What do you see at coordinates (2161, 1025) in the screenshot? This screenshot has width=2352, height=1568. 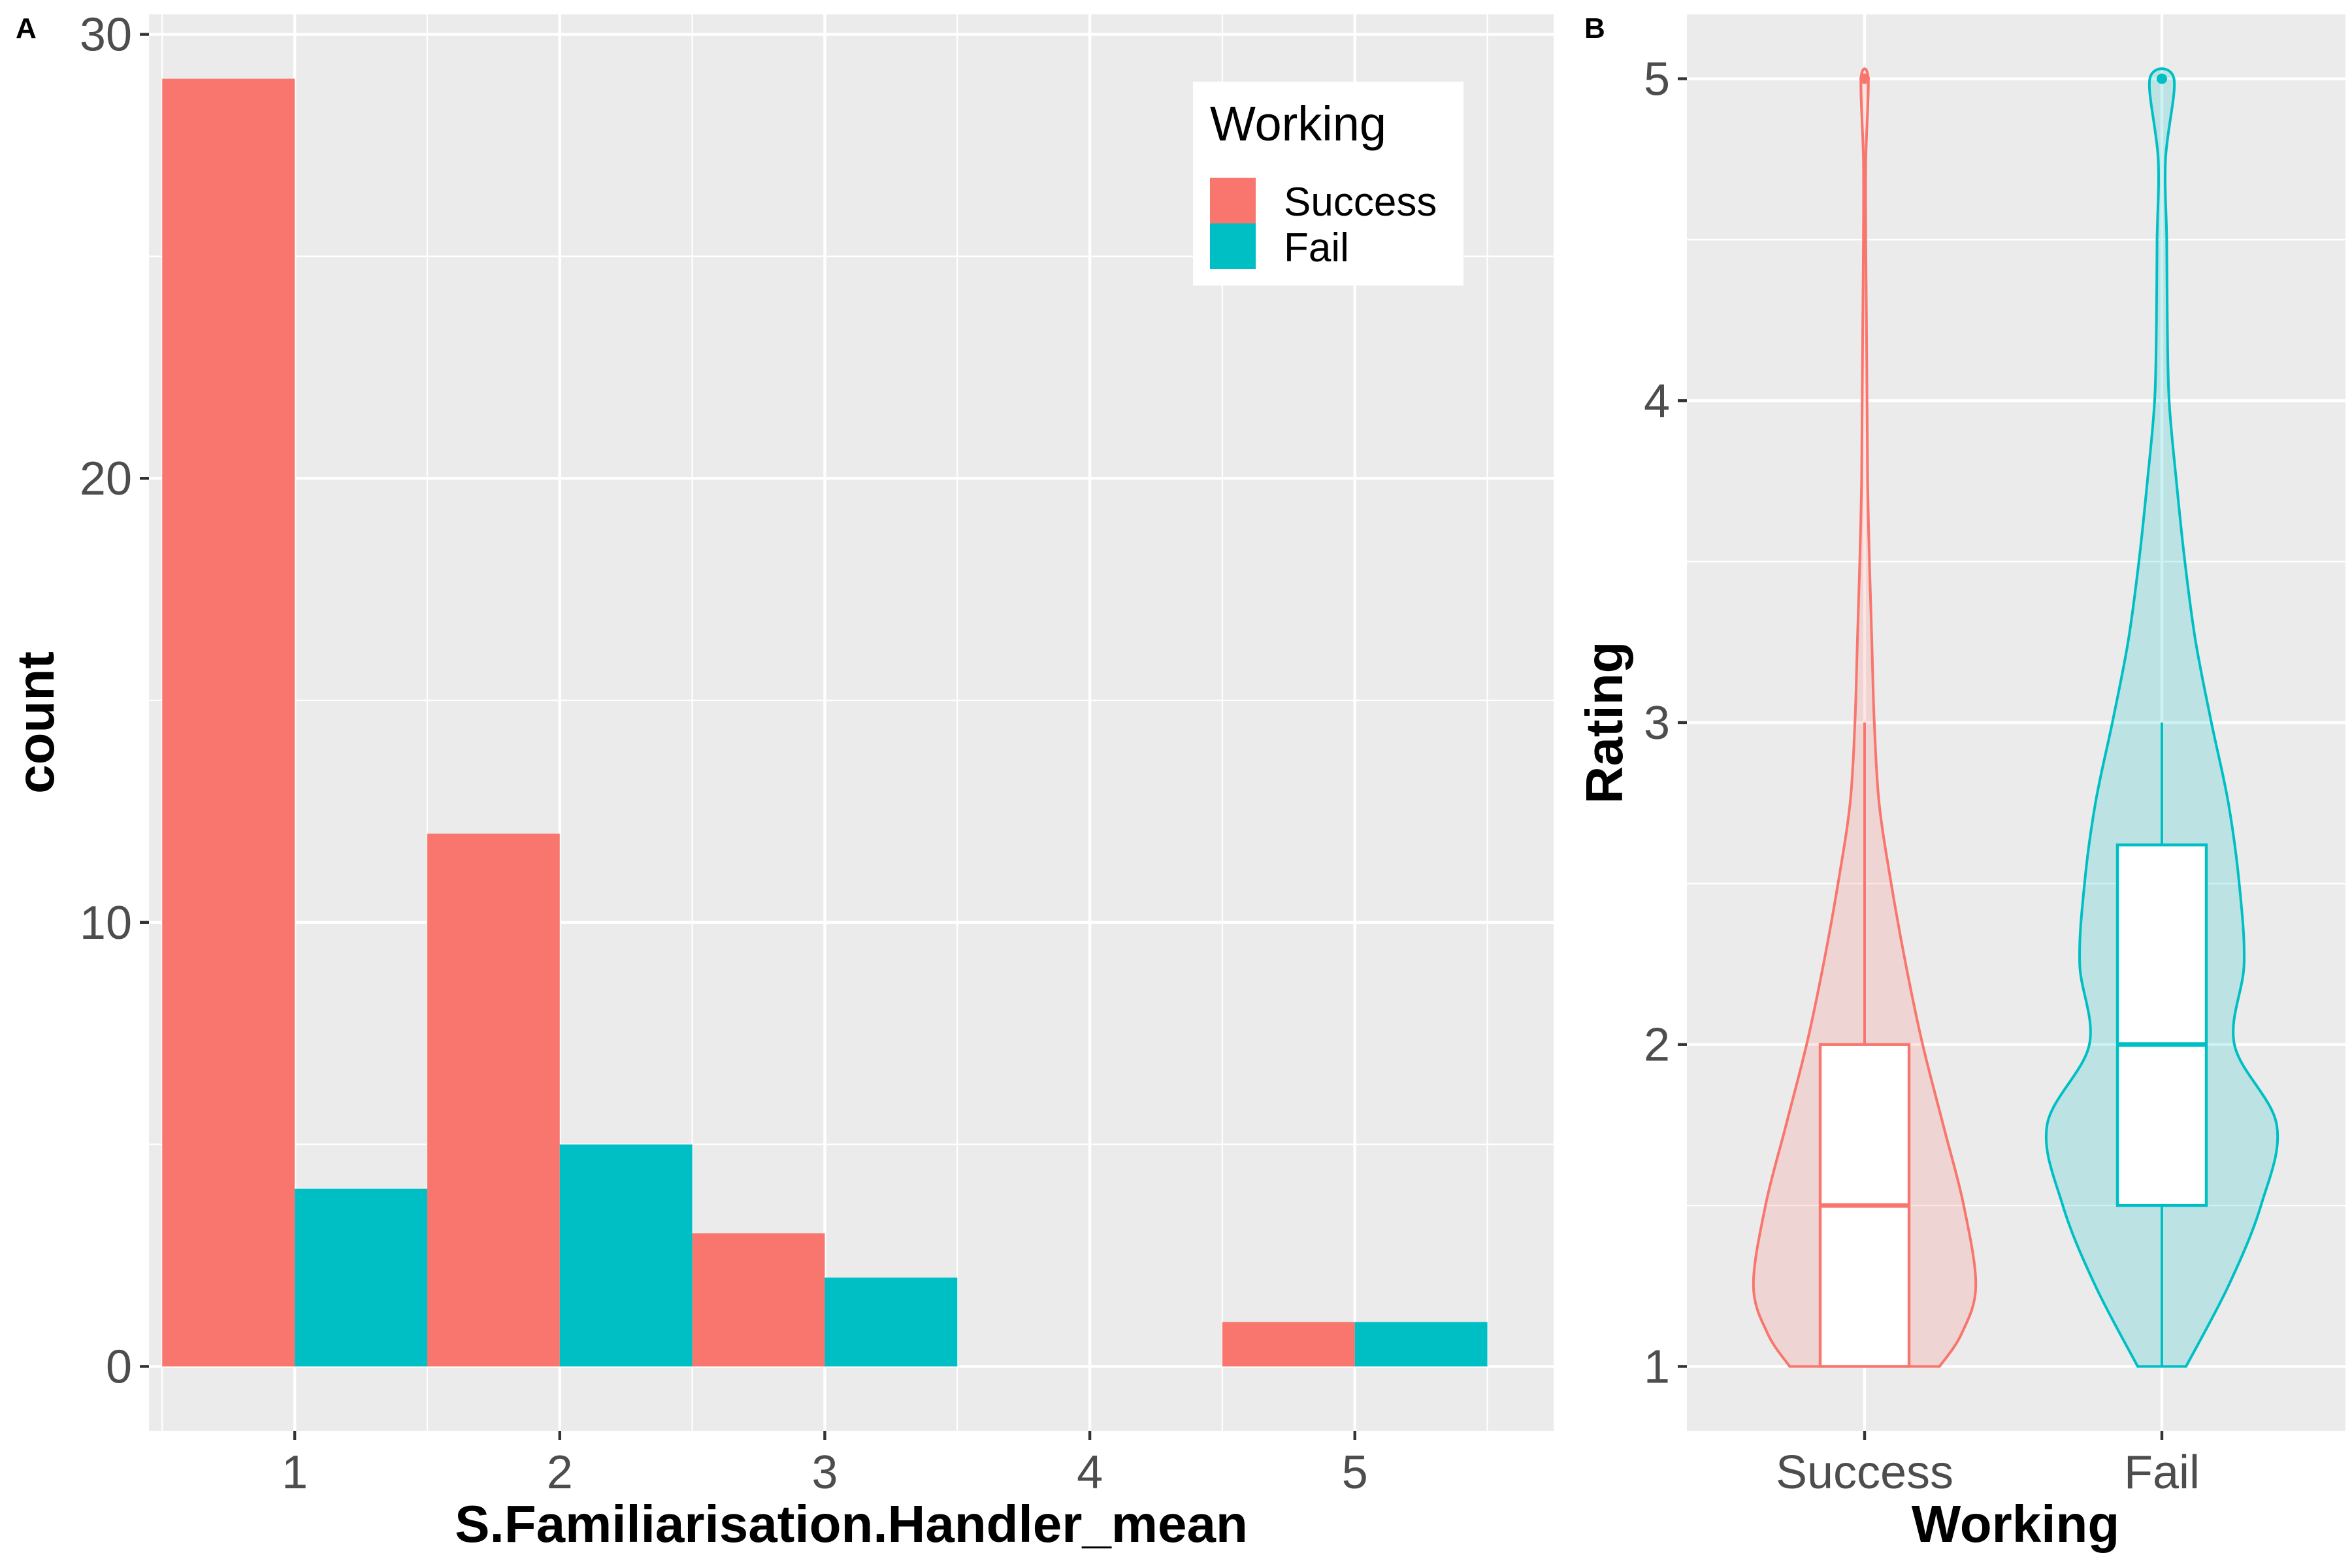 I see `box-fail` at bounding box center [2161, 1025].